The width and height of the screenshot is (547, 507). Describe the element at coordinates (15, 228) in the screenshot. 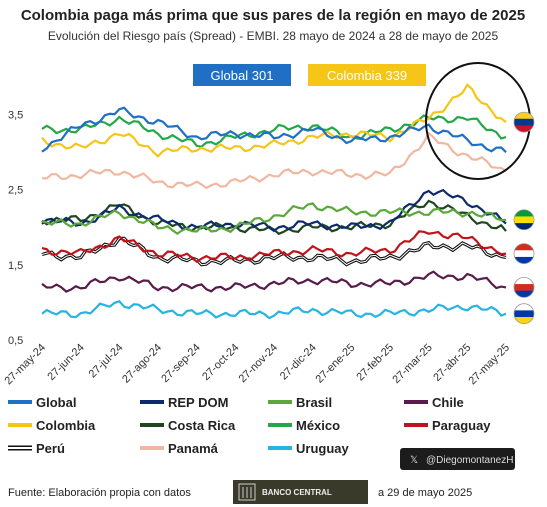

I see `y-axis: 0,5 1,5 2,5 3,5` at that location.